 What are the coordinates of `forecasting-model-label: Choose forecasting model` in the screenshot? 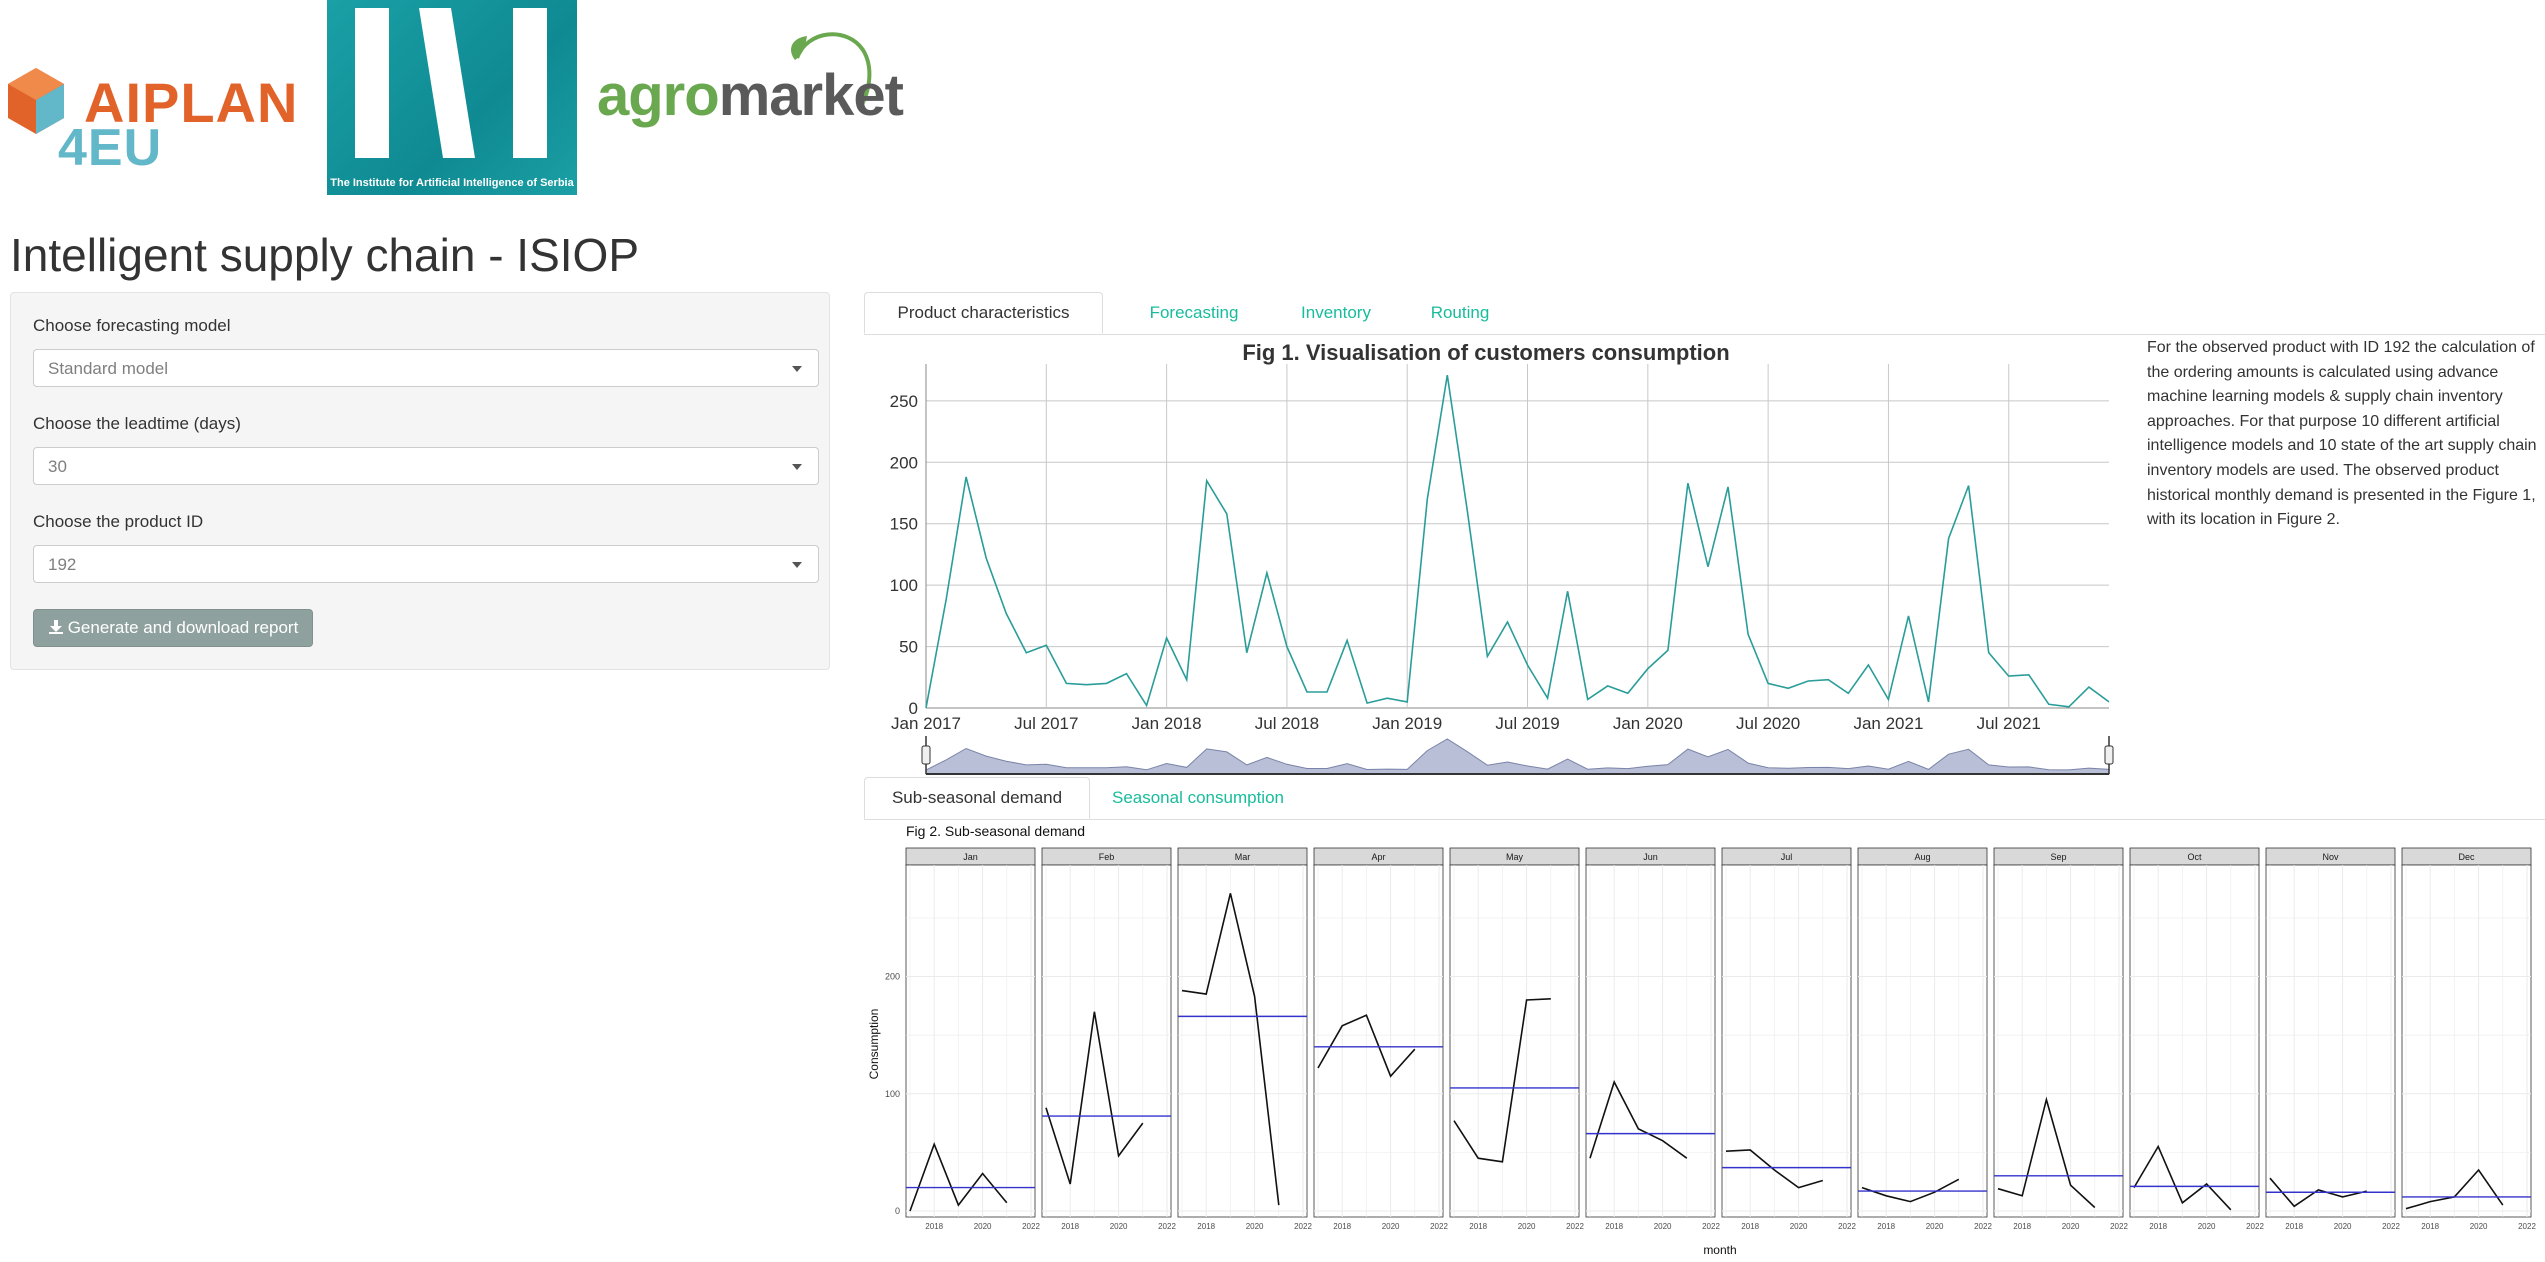 It's located at (132, 325).